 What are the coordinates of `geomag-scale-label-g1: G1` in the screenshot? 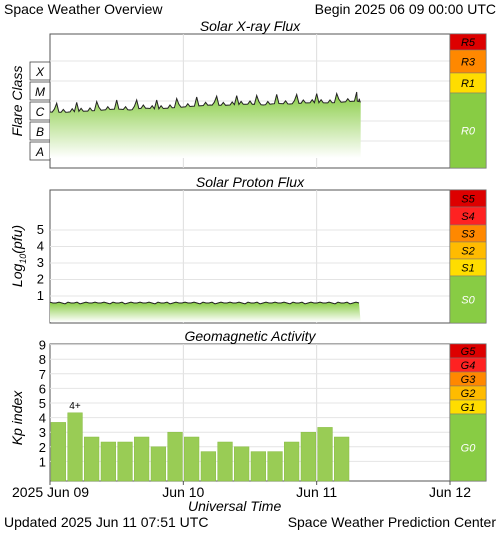 It's located at (468, 408).